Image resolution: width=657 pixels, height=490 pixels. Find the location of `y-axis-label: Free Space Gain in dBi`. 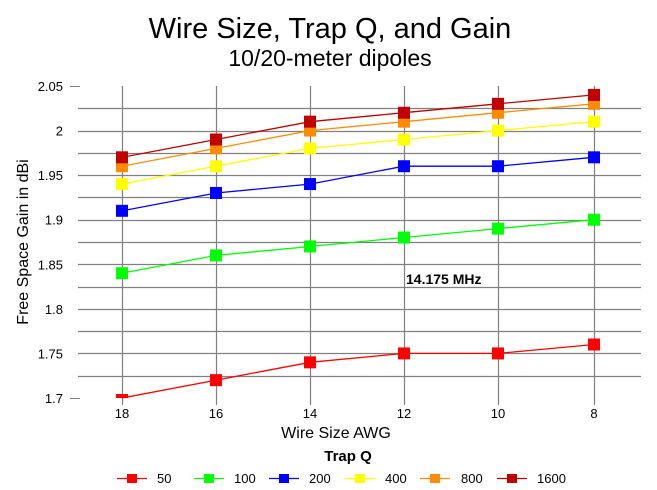

y-axis-label: Free Space Gain in dBi is located at coordinates (23, 241).